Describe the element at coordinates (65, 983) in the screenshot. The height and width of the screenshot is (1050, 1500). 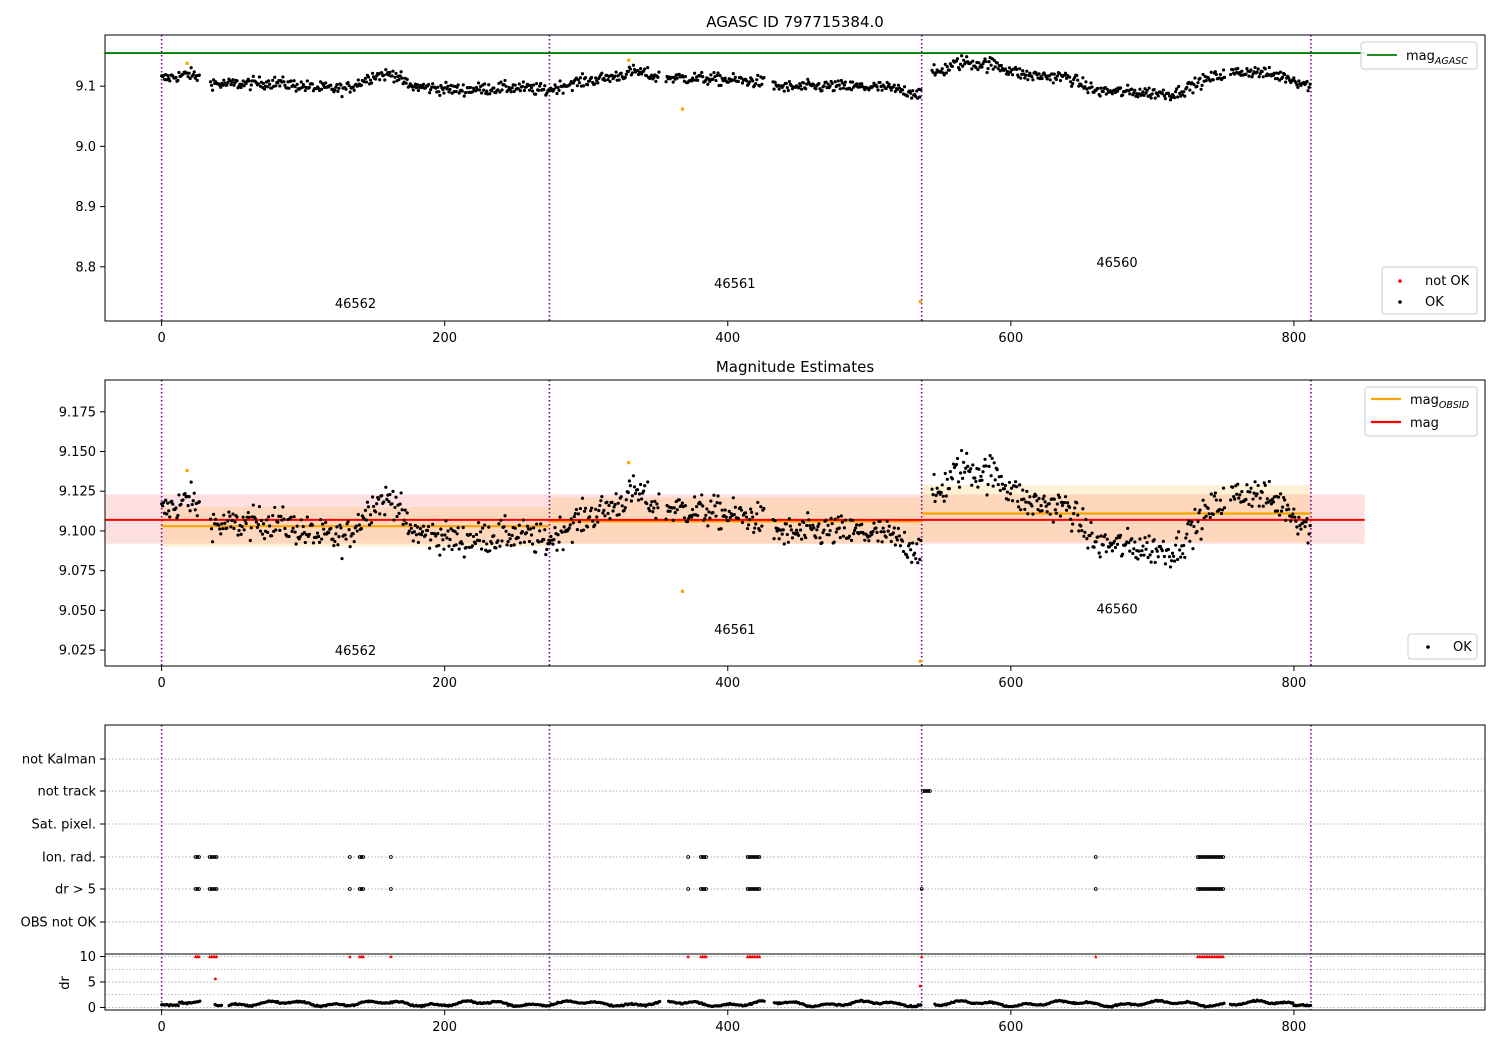
I see `dr-axis-label: dr` at that location.